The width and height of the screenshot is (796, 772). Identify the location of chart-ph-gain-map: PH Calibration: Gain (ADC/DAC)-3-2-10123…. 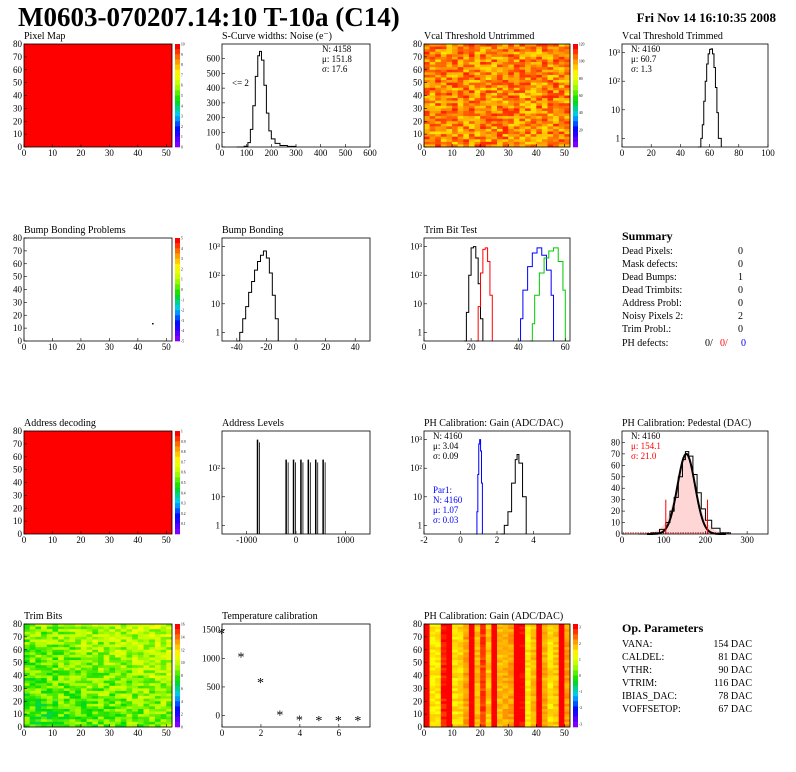
(497, 674).